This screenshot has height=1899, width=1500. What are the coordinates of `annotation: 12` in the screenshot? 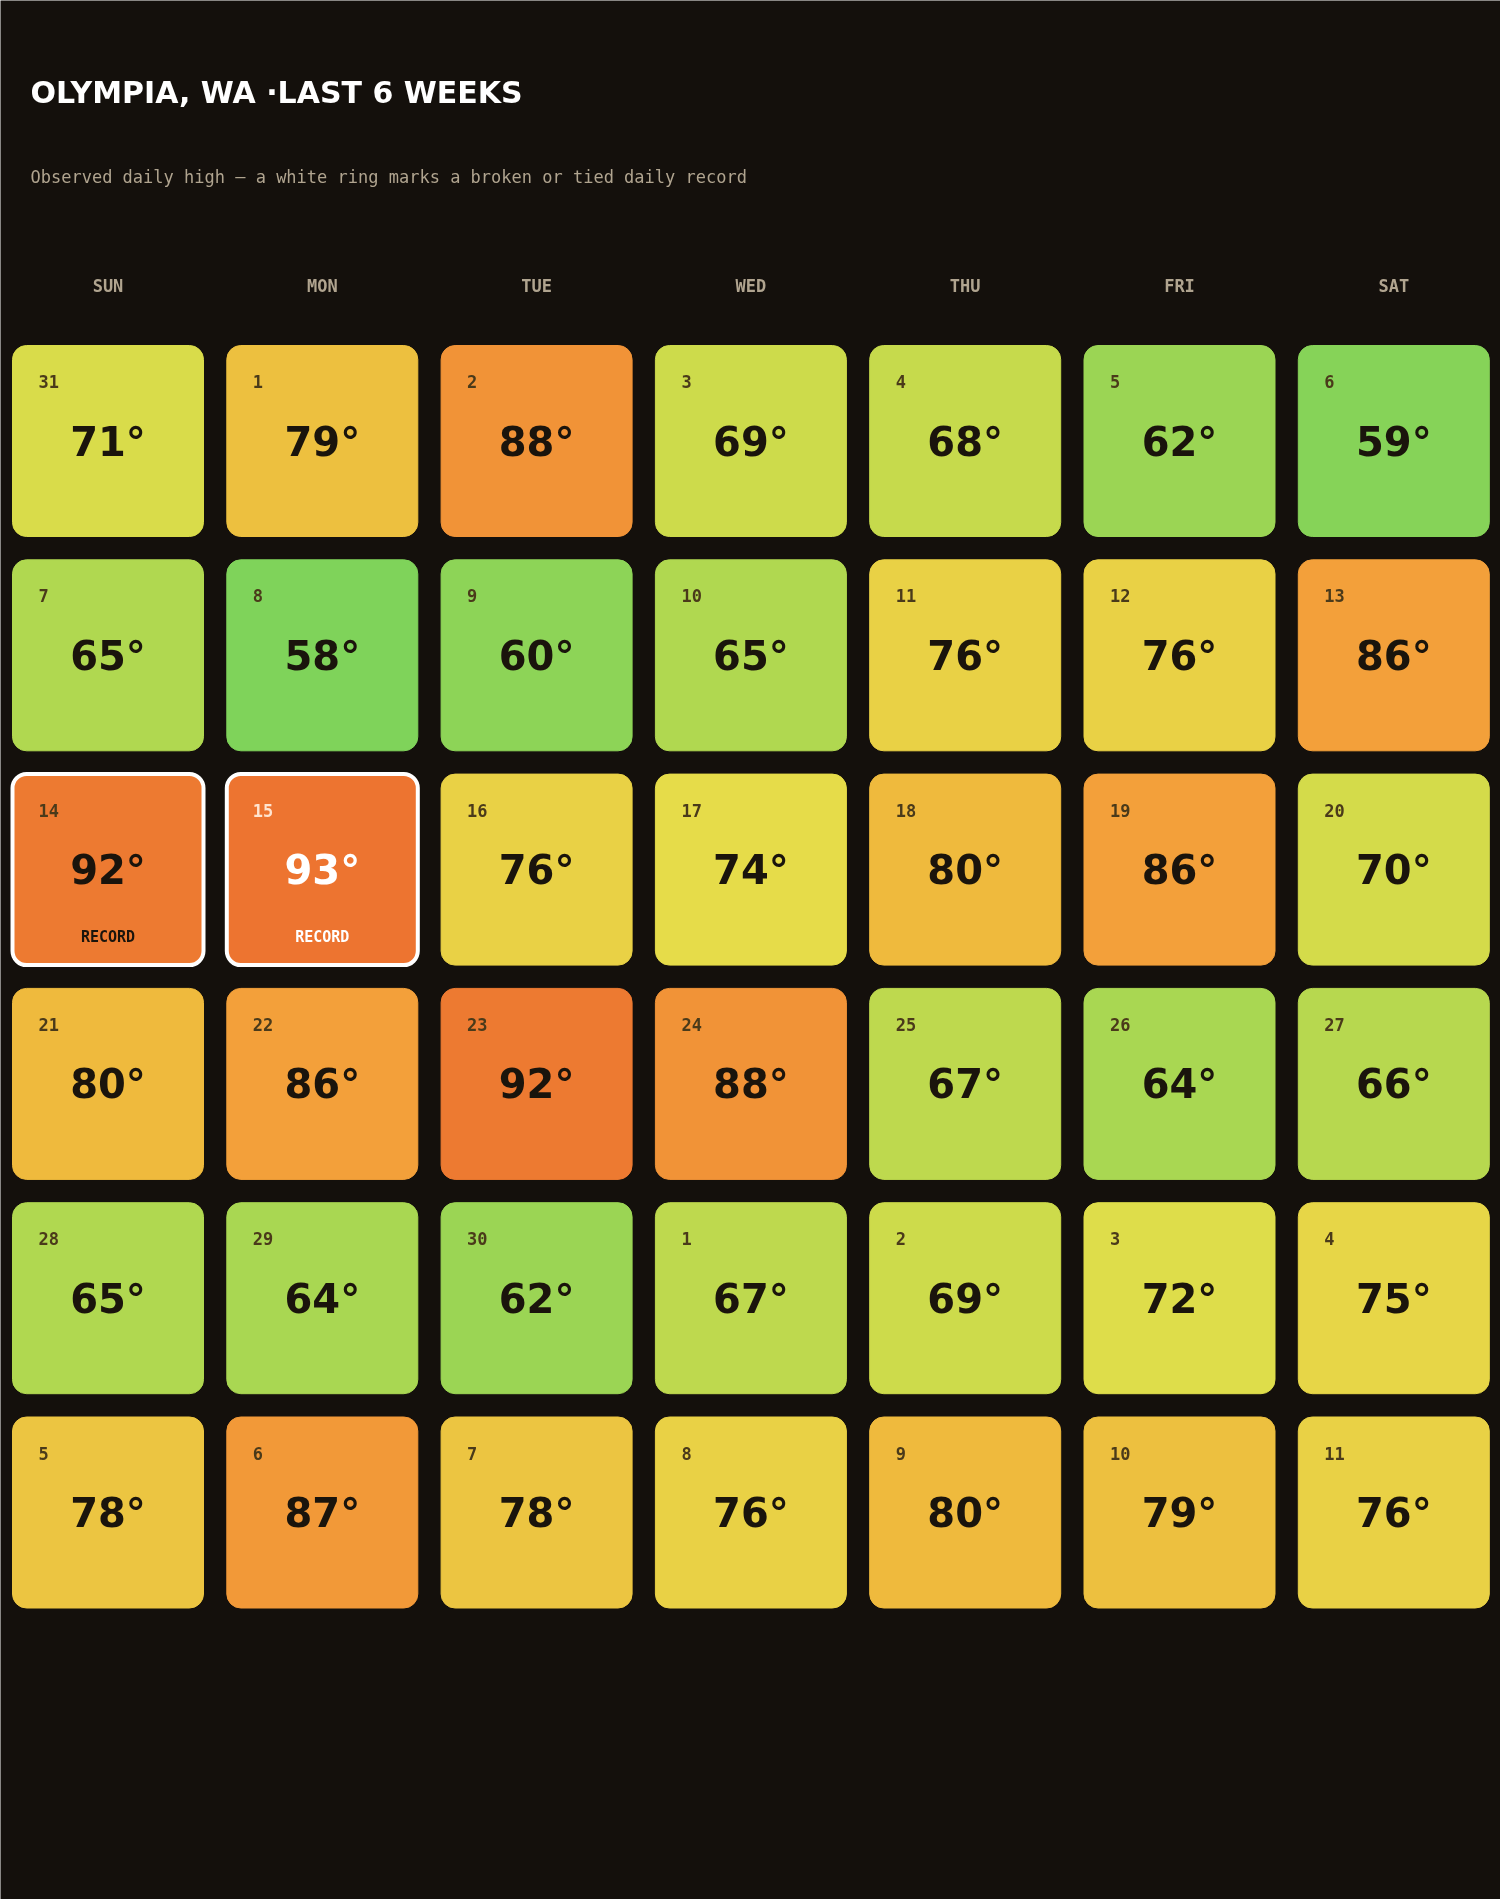 It's located at (1120, 596).